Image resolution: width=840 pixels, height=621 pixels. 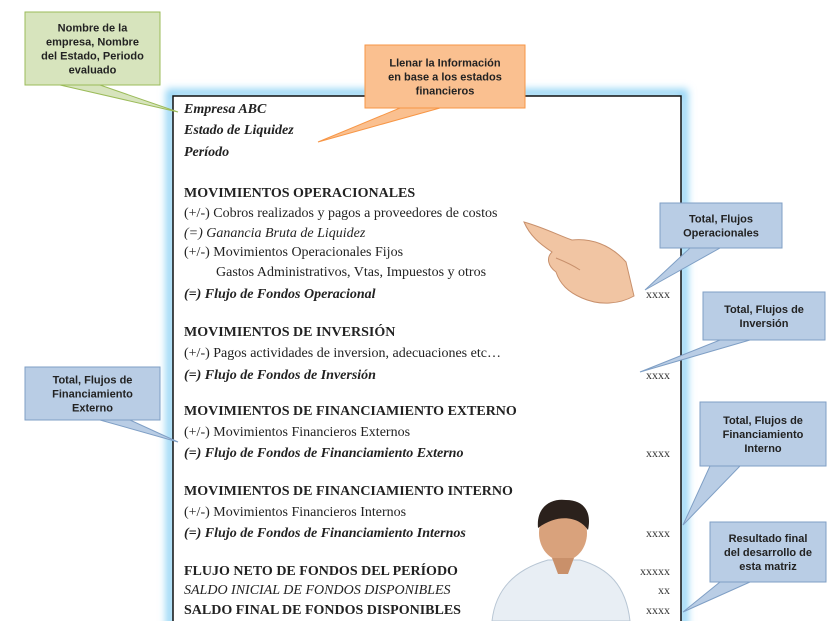 What do you see at coordinates (721, 234) in the screenshot?
I see `callout-text: Operacionales` at bounding box center [721, 234].